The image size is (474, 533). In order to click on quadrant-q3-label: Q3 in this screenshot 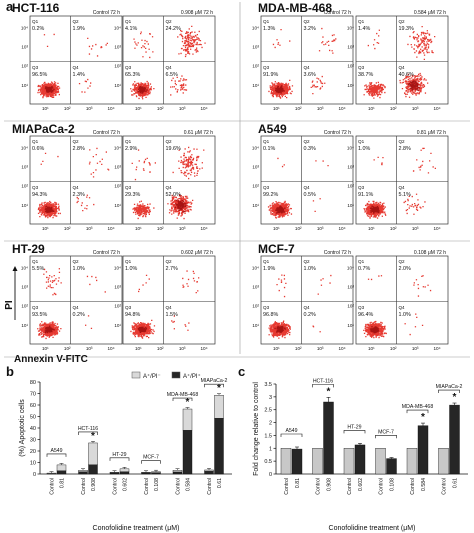, I will do `click(266, 307)`.